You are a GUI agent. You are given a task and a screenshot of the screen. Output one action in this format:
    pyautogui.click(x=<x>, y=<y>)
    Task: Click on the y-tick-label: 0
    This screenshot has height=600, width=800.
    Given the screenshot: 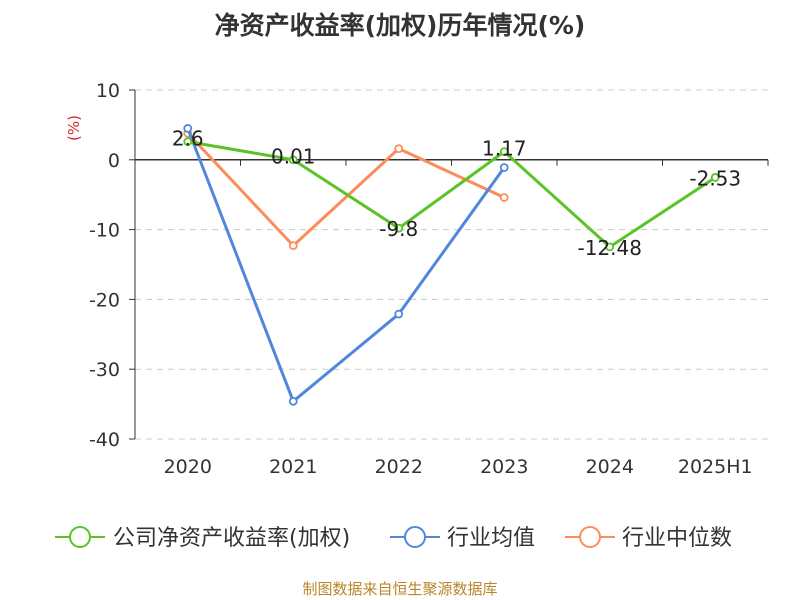 What is the action you would take?
    pyautogui.click(x=114, y=161)
    